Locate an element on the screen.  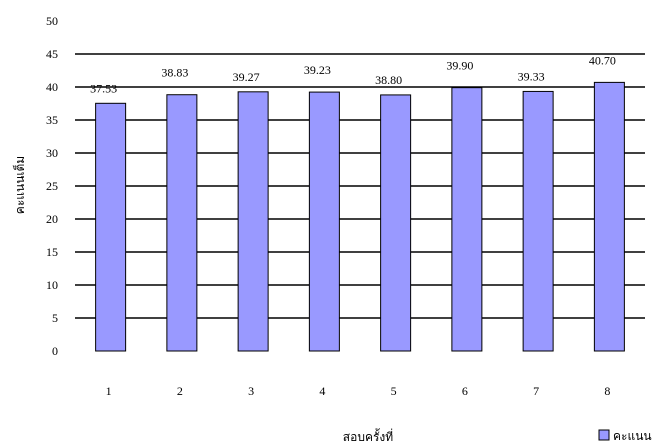
x-tick-label: 5 is located at coordinates (394, 391).